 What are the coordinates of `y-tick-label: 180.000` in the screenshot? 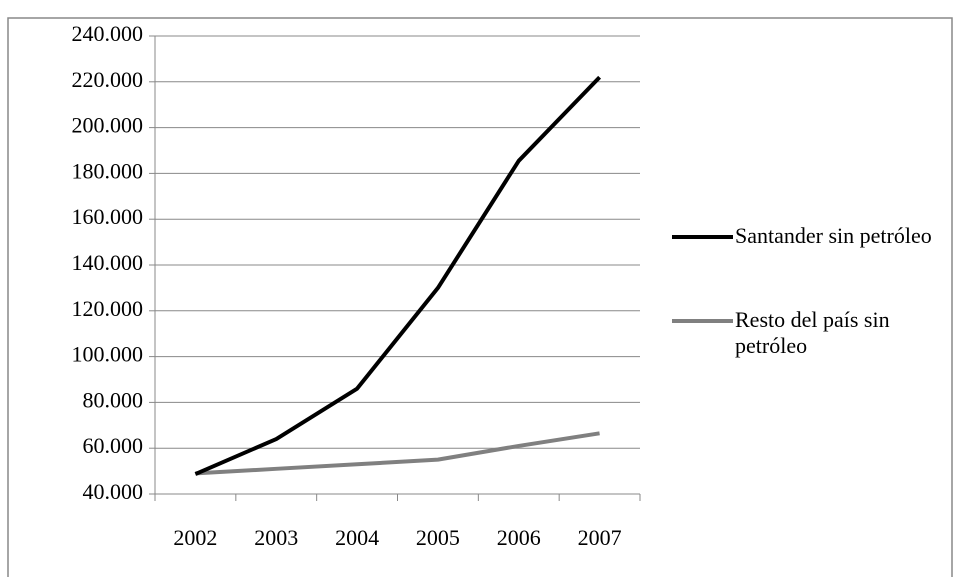 It's located at (108, 170).